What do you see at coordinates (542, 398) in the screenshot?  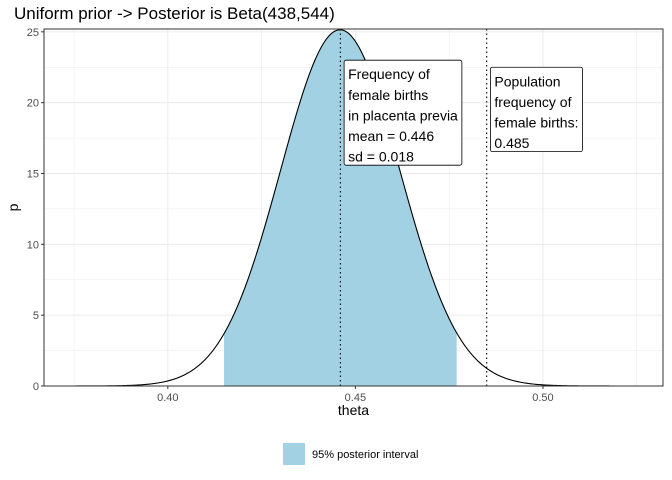 I see `x-tick-label: 0.50` at bounding box center [542, 398].